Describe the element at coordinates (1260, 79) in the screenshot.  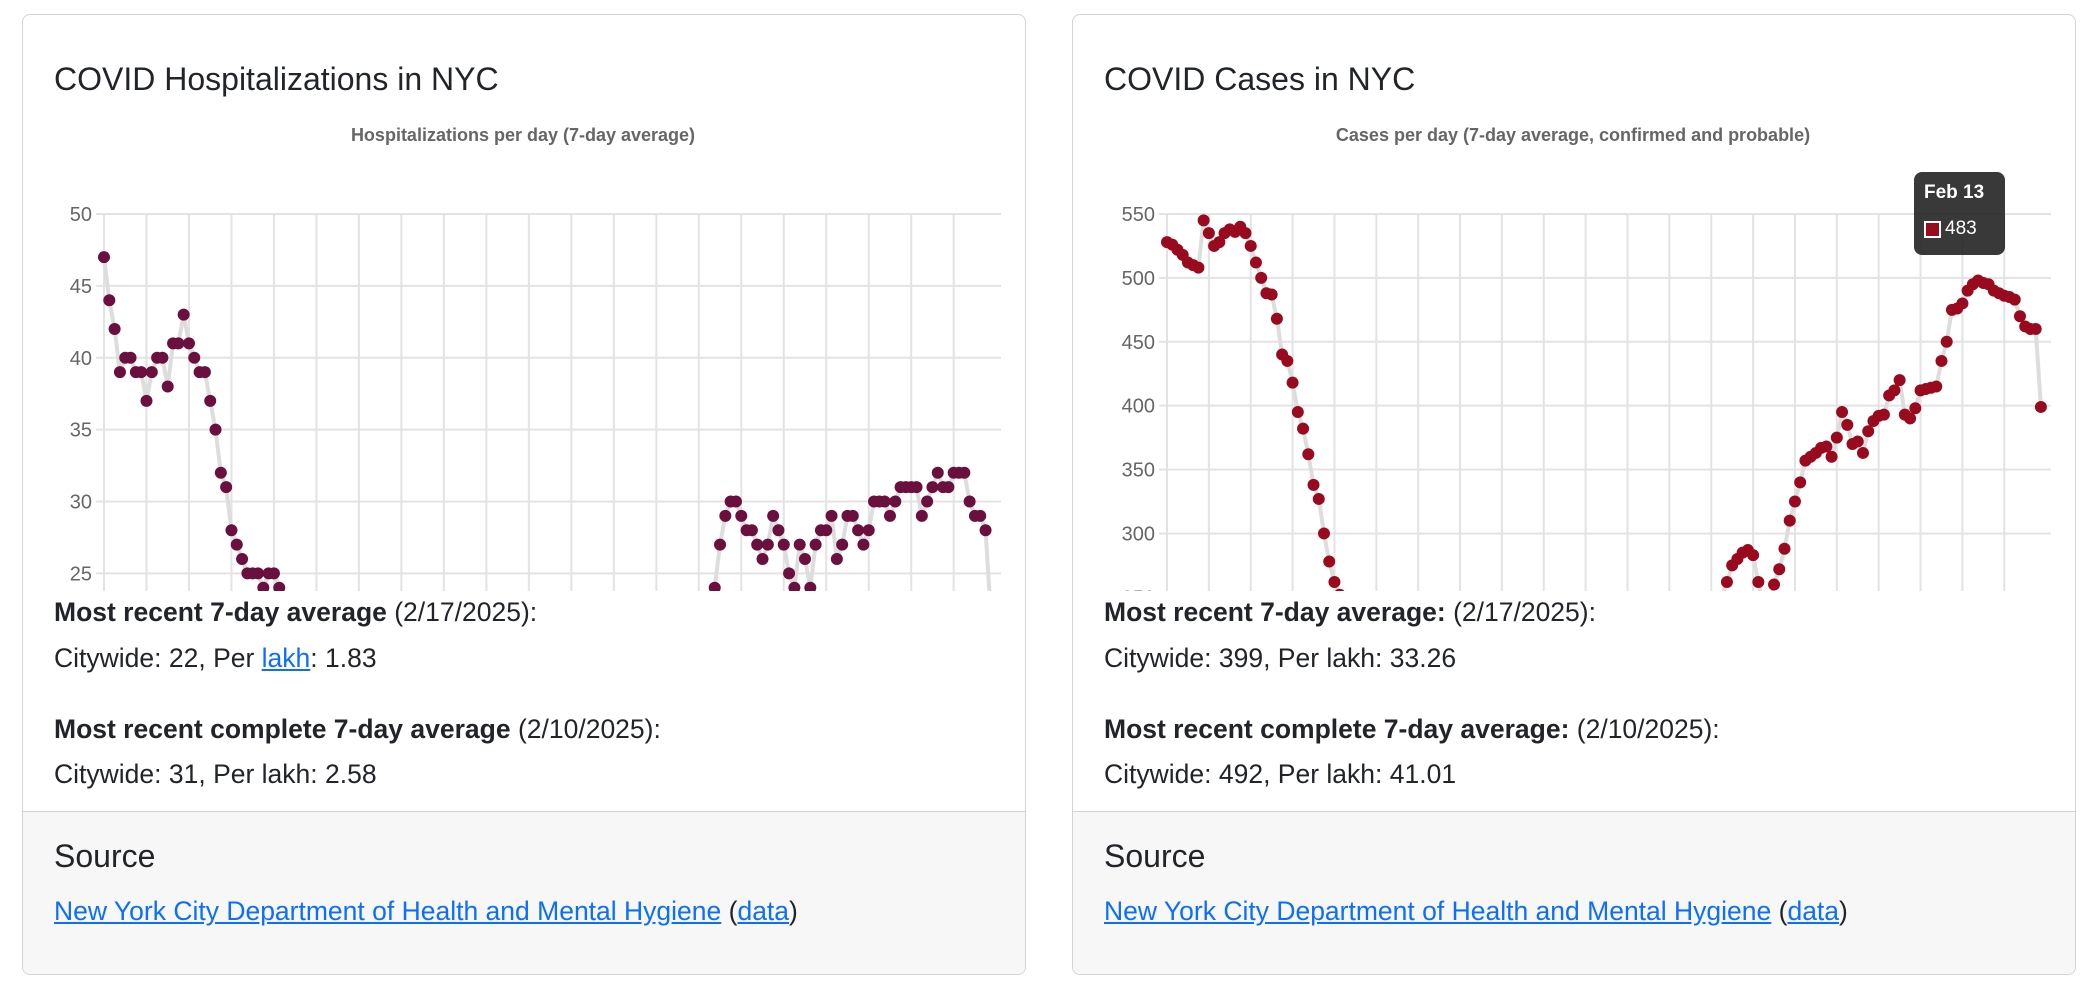
I see `card-title: COVID Cases in NYC` at that location.